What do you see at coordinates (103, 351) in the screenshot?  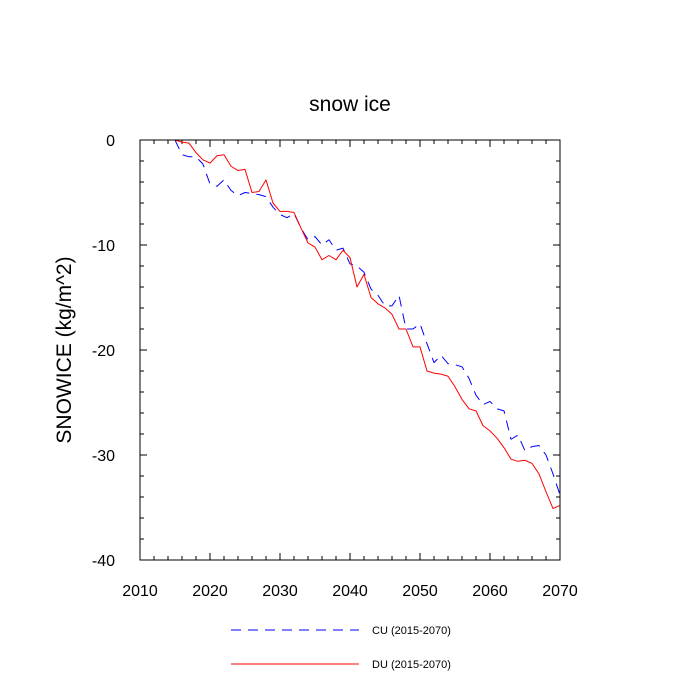 I see `y-tick-label: -20` at bounding box center [103, 351].